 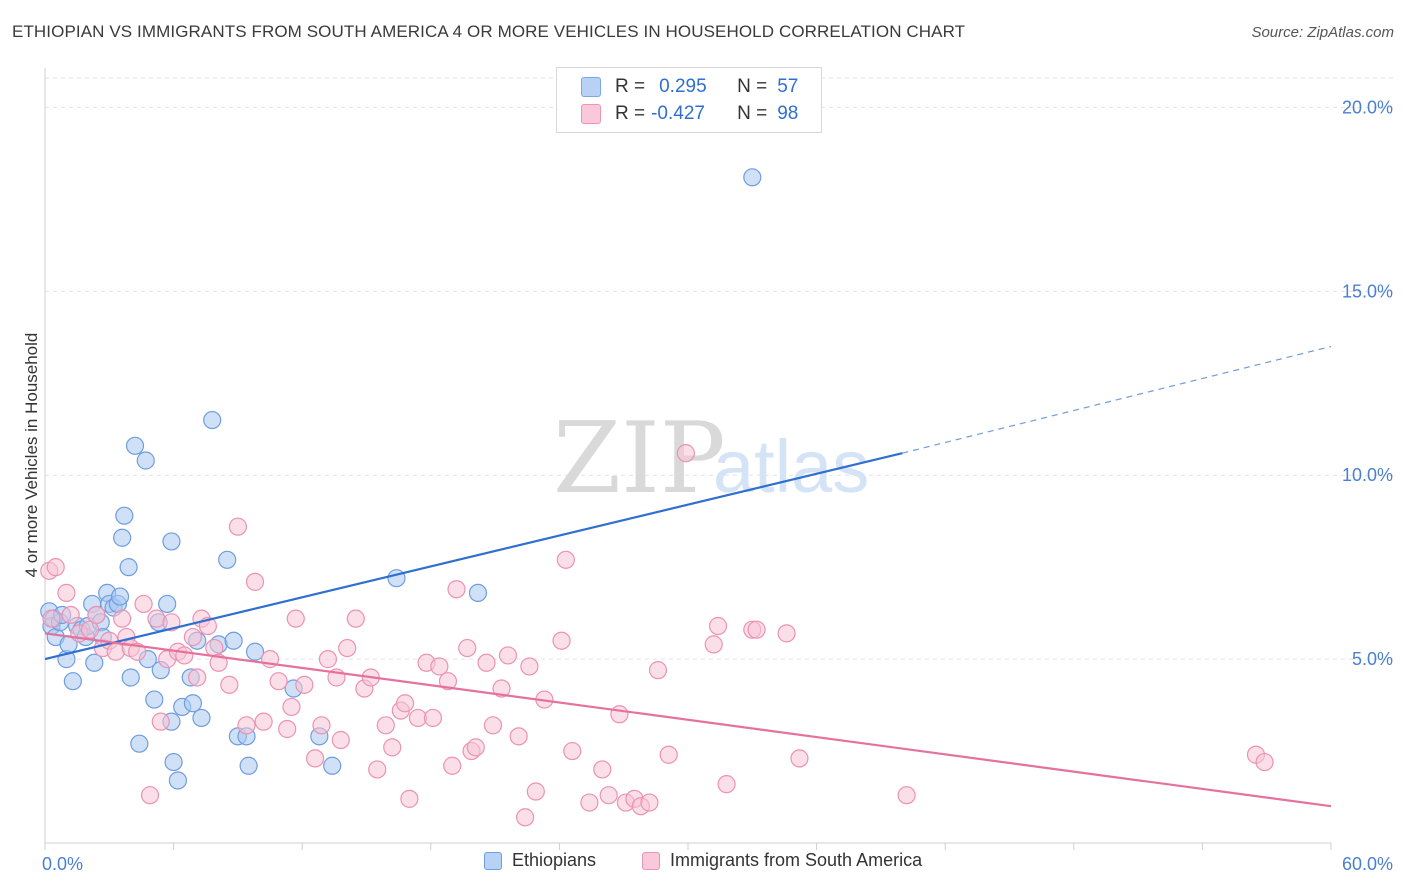 I want to click on y-tick-label: 5.0%, so click(x=1372, y=659).